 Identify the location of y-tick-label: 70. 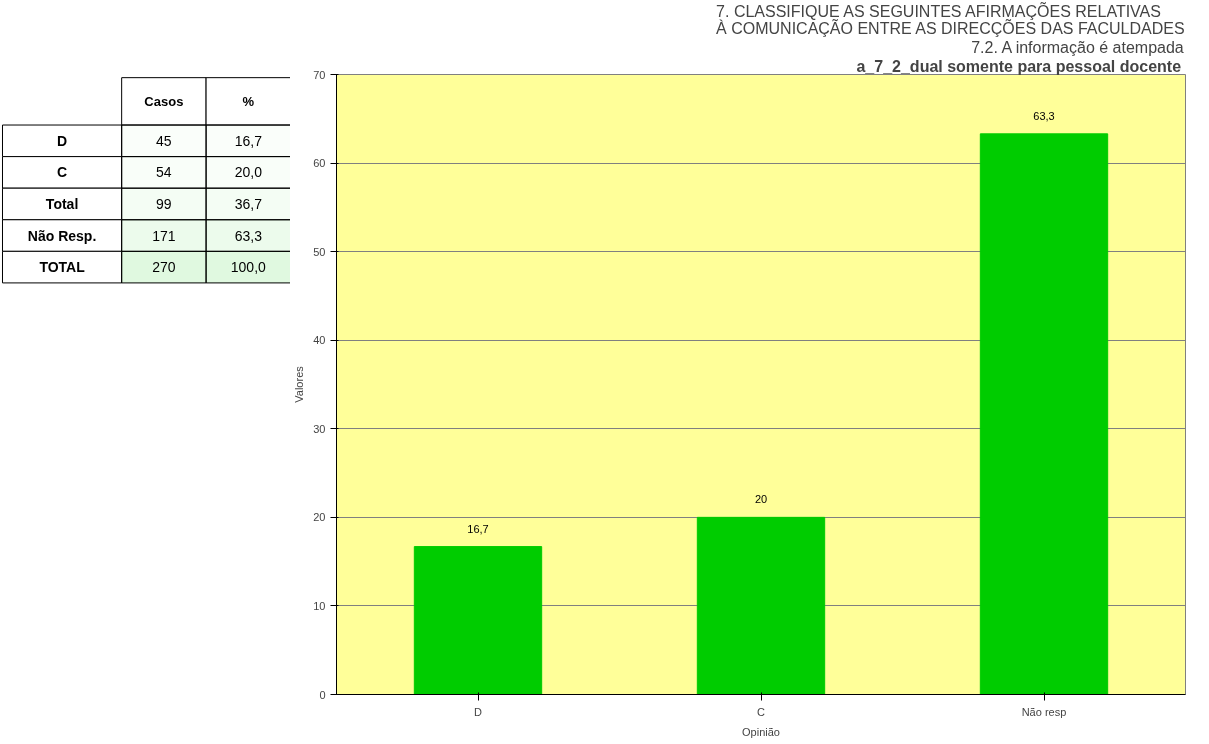
(319, 74).